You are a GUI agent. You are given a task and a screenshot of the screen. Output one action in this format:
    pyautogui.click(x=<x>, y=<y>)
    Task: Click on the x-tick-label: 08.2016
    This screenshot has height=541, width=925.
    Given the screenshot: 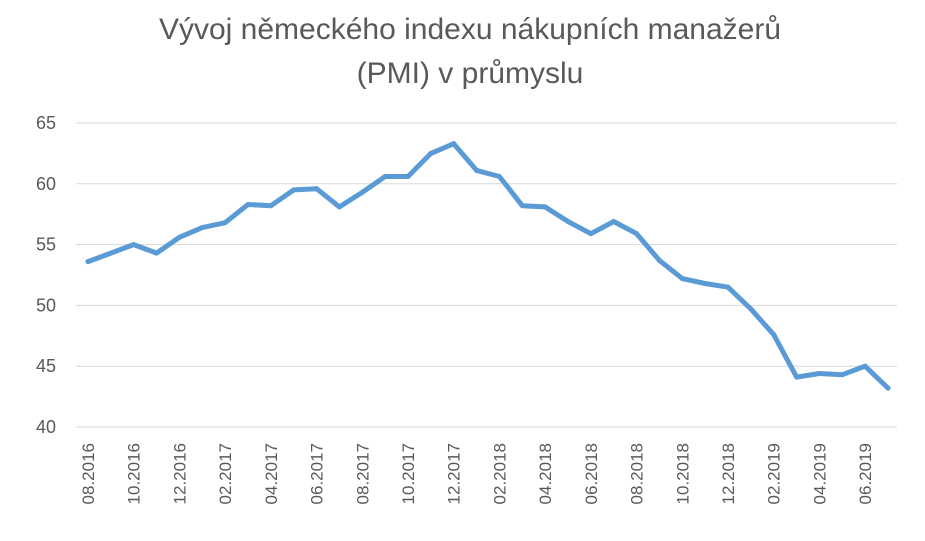 What is the action you would take?
    pyautogui.click(x=88, y=473)
    